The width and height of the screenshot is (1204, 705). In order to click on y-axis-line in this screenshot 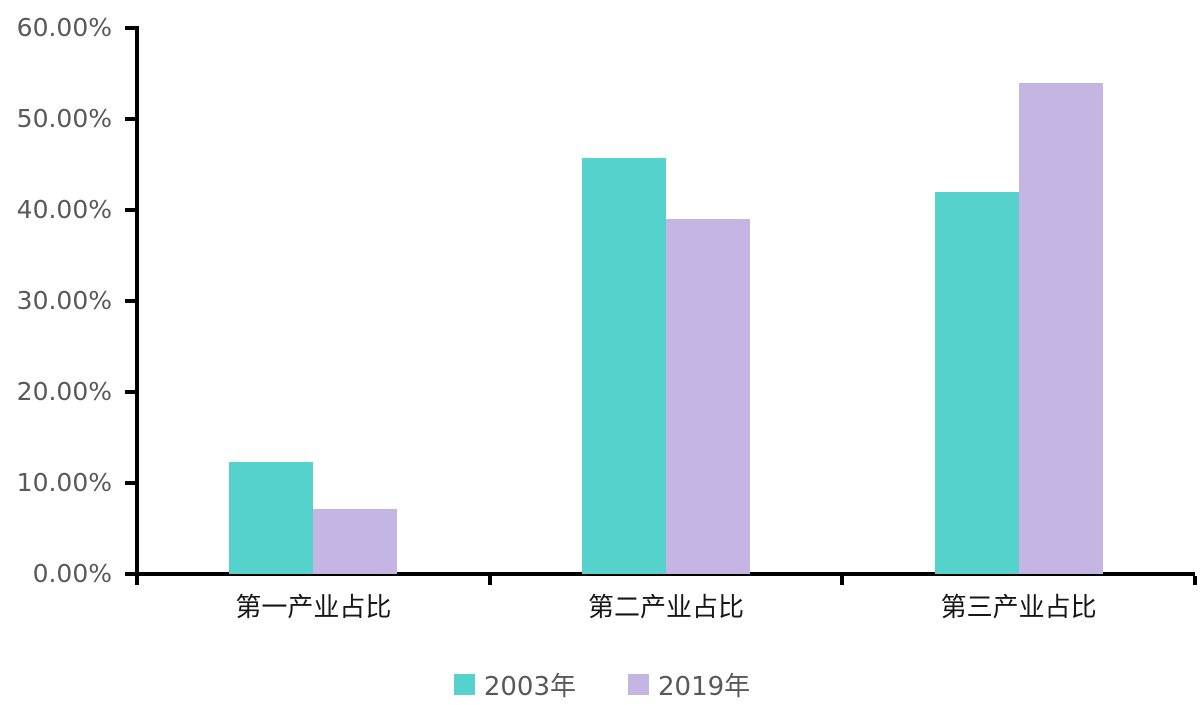, I will do `click(137, 301)`.